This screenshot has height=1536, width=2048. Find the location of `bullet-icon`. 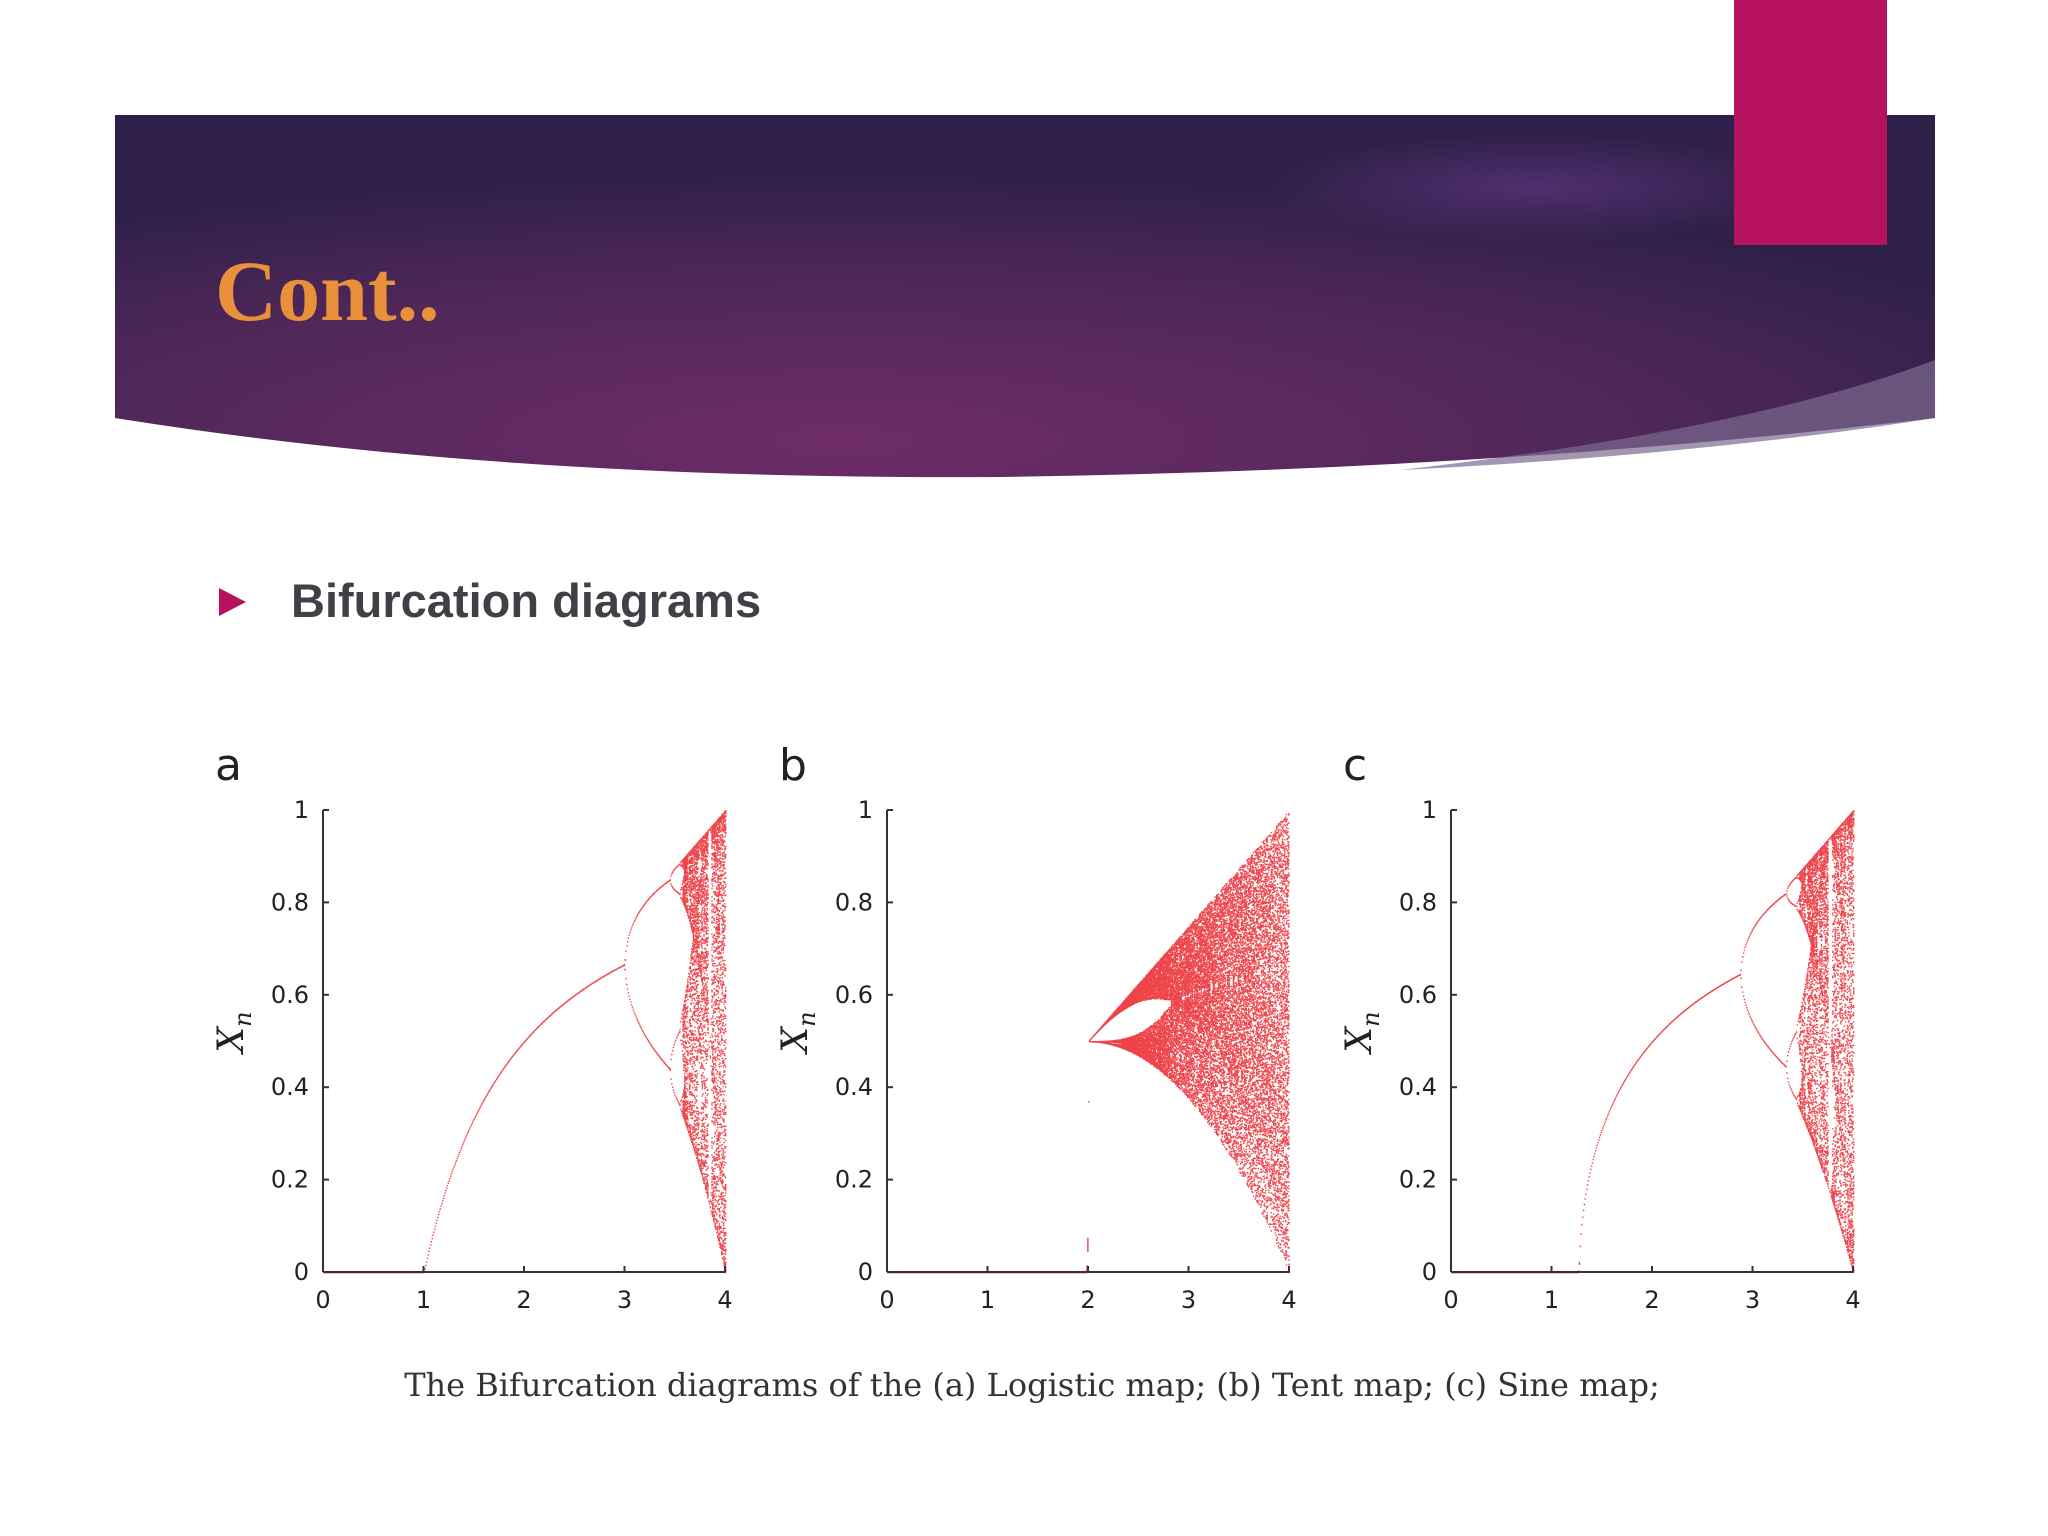

bullet-icon is located at coordinates (232, 602).